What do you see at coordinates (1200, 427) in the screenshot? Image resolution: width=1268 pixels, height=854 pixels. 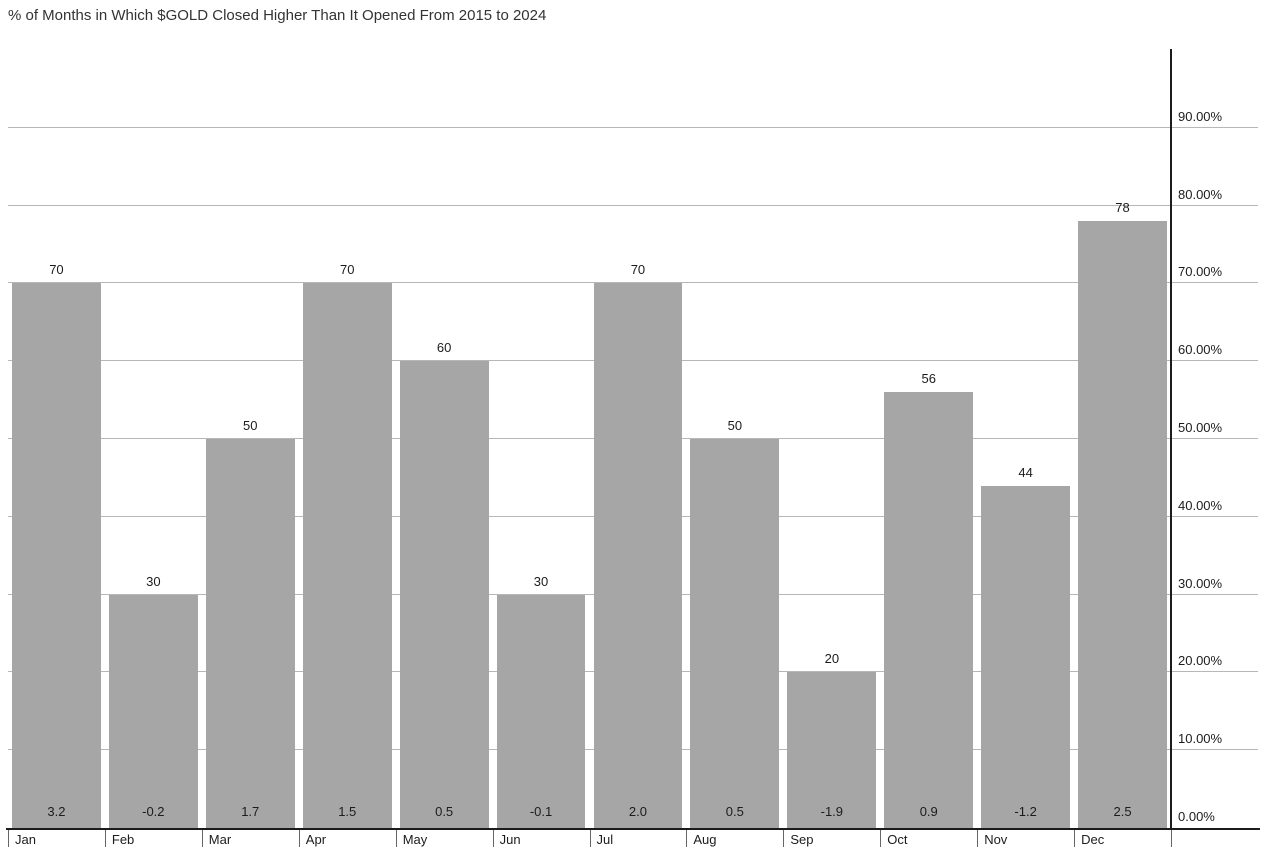 I see `y-axis-label: 50.00%` at bounding box center [1200, 427].